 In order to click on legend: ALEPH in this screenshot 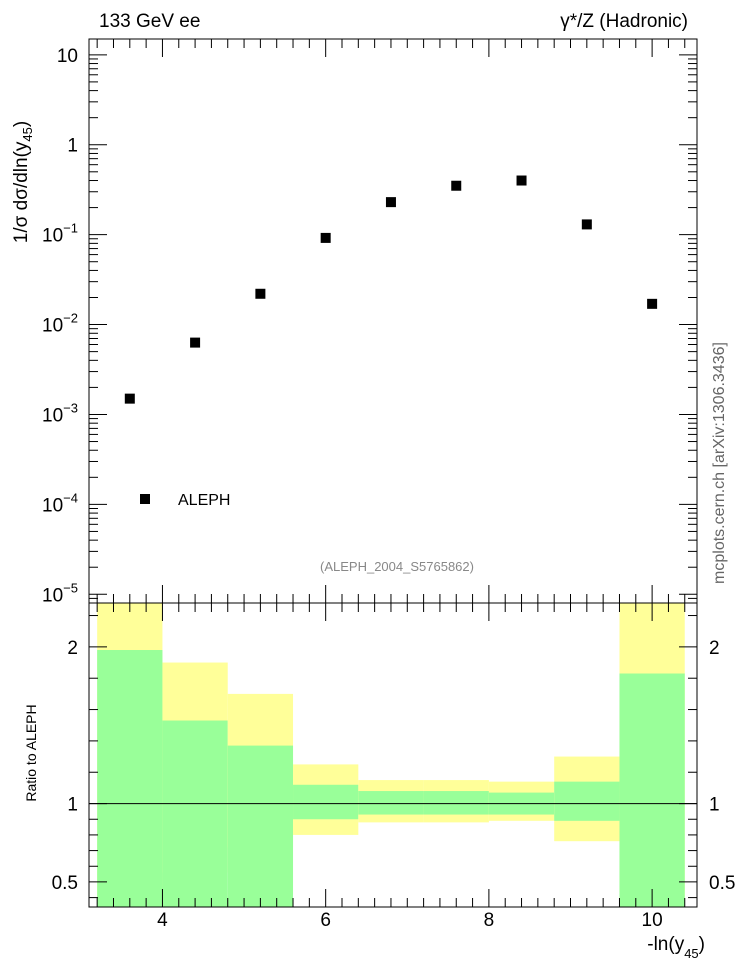, I will do `click(185, 500)`.